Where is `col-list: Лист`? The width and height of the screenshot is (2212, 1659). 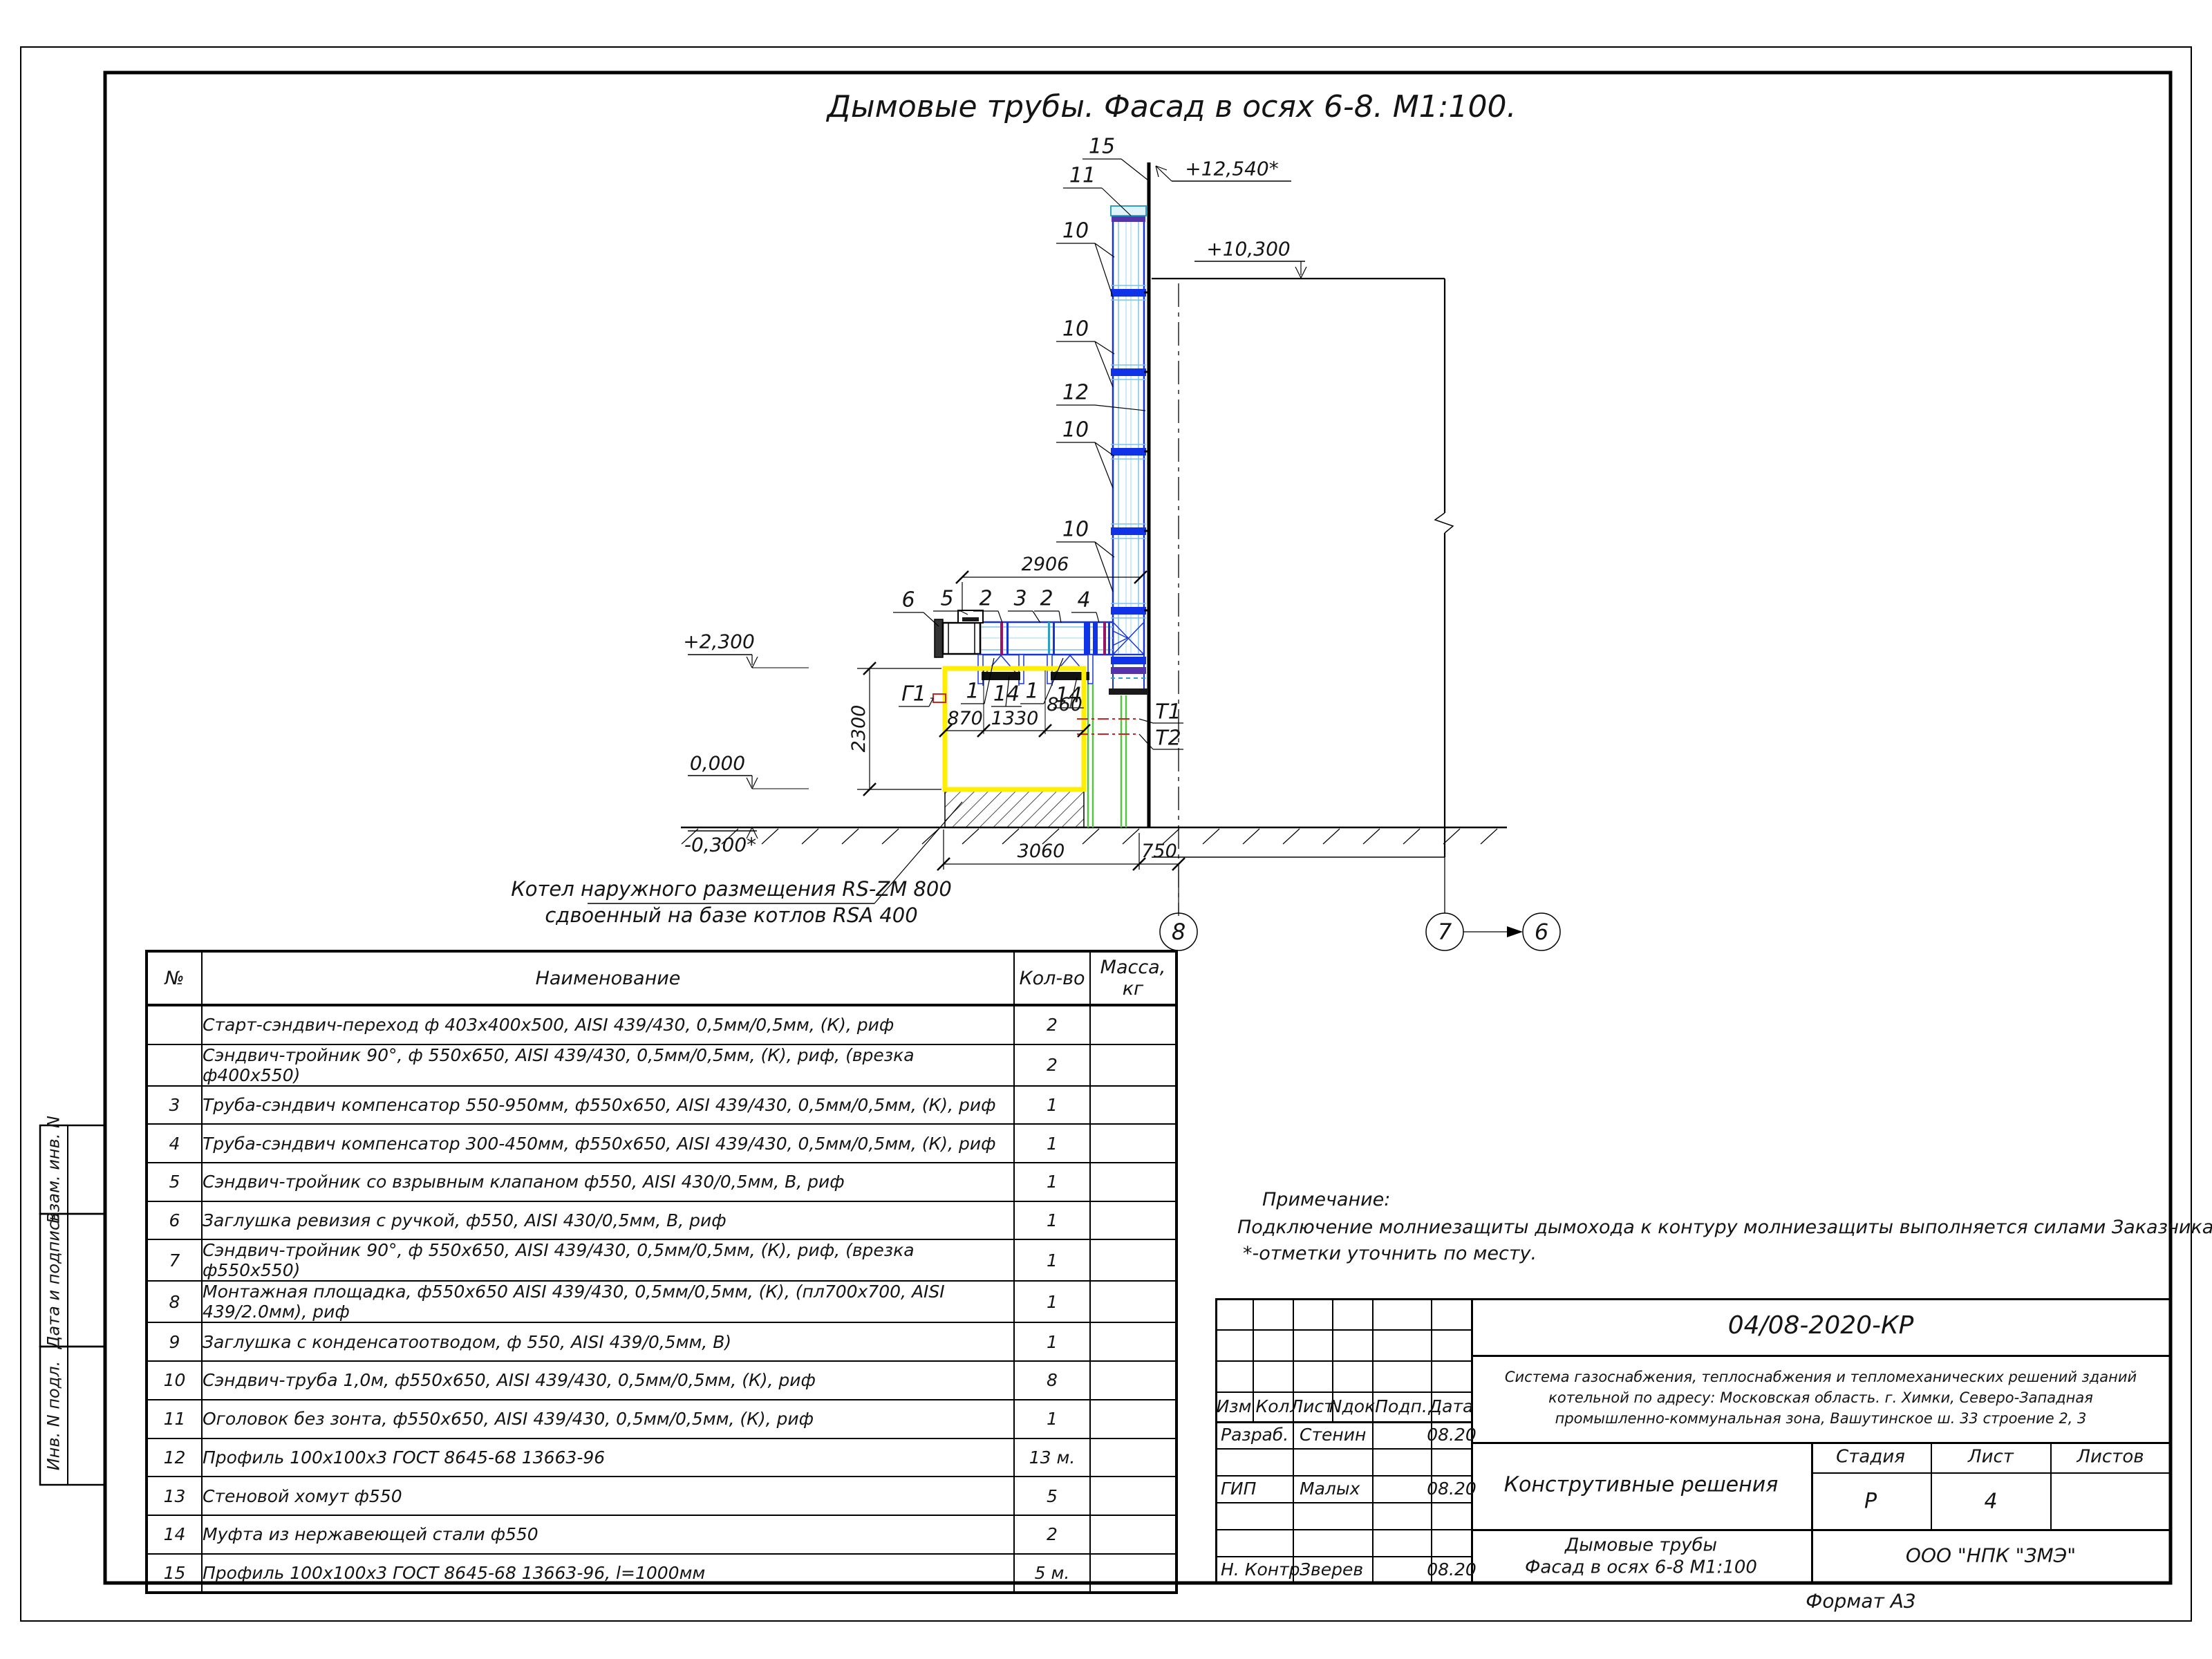 col-list: Лист is located at coordinates (1312, 1406).